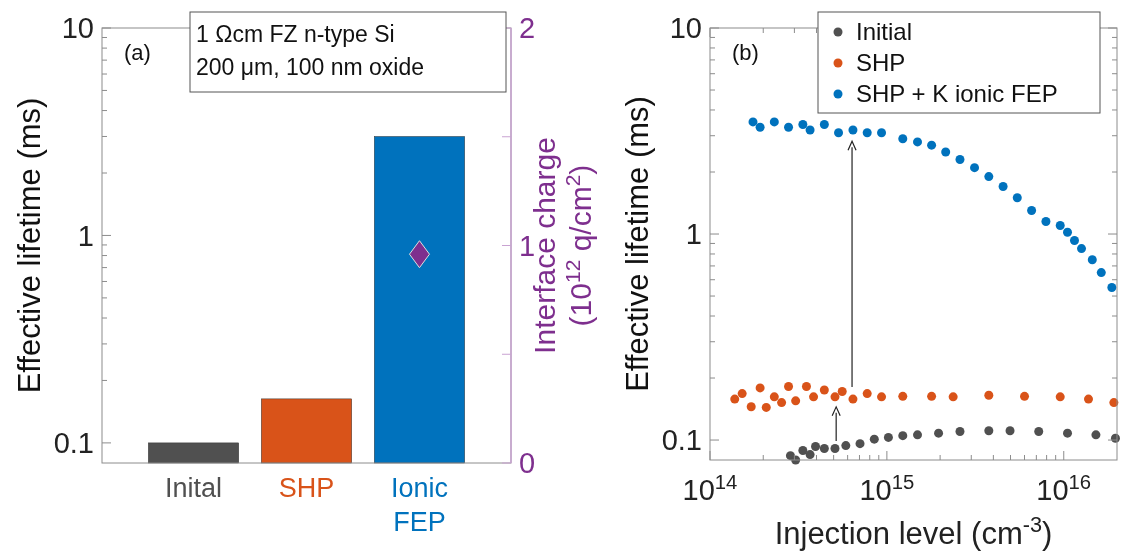  I want to click on annotation: (b), so click(745, 52).